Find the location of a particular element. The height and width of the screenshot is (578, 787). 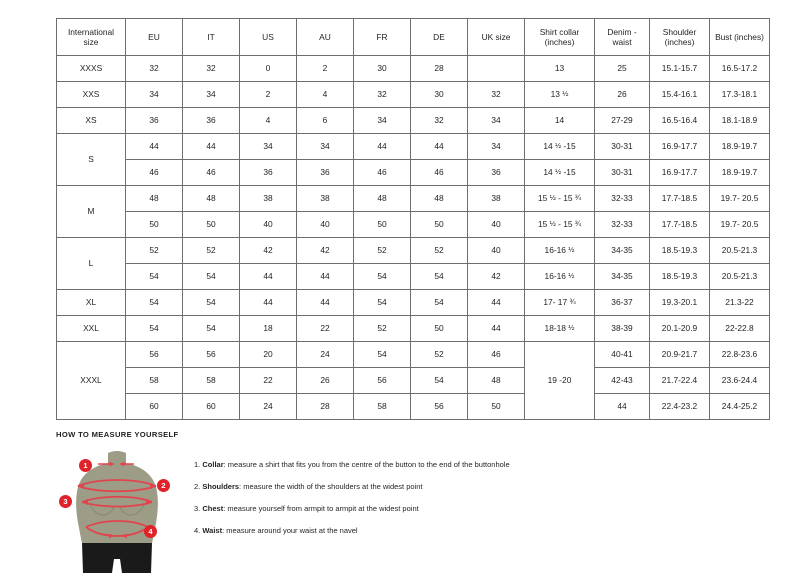

cell-denim-waist: 30-31 is located at coordinates (622, 146).